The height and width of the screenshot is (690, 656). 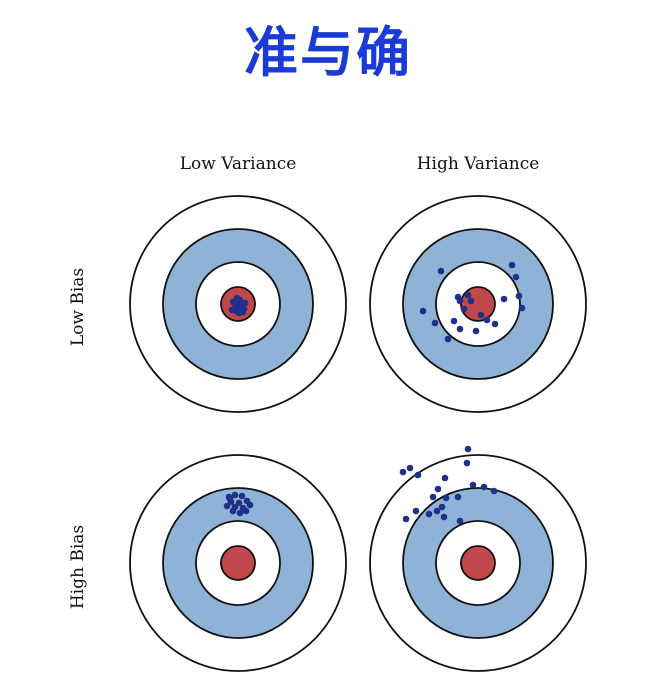 I want to click on target-high-bias-high-variance, so click(x=478, y=558).